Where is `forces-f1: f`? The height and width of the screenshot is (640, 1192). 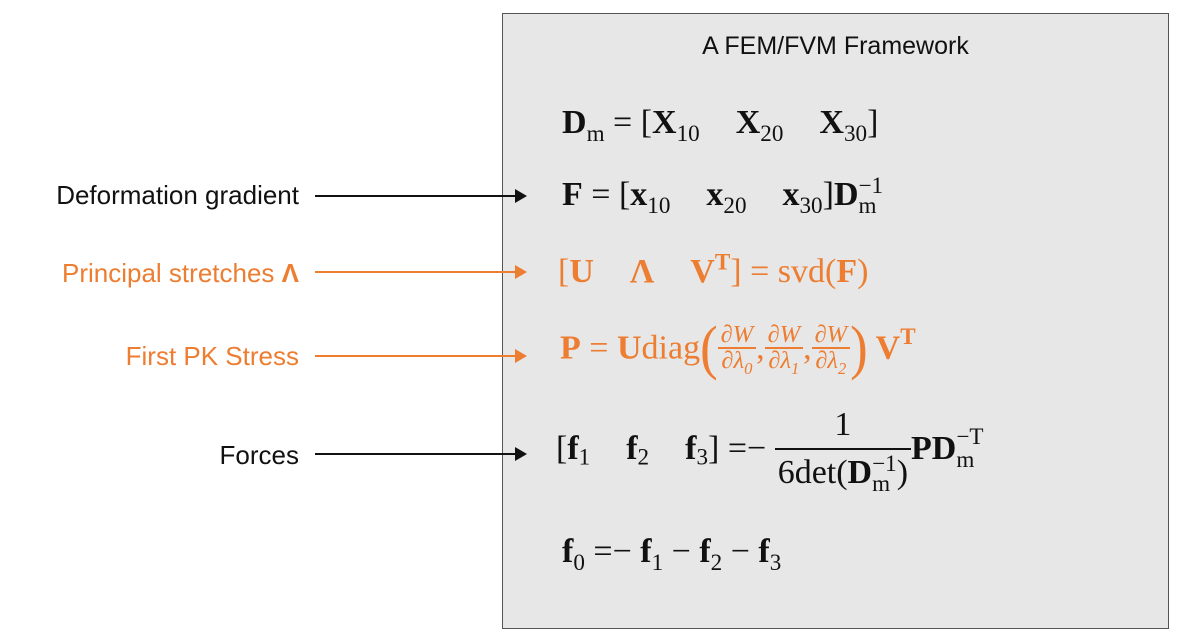
forces-f1: f is located at coordinates (573, 448).